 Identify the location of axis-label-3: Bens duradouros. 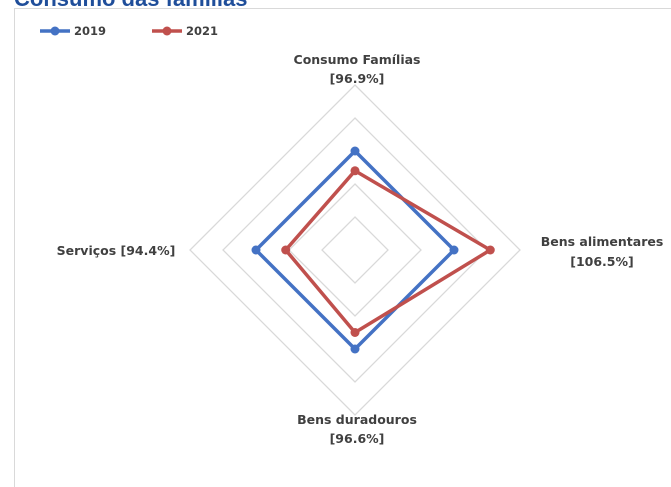
(357, 419).